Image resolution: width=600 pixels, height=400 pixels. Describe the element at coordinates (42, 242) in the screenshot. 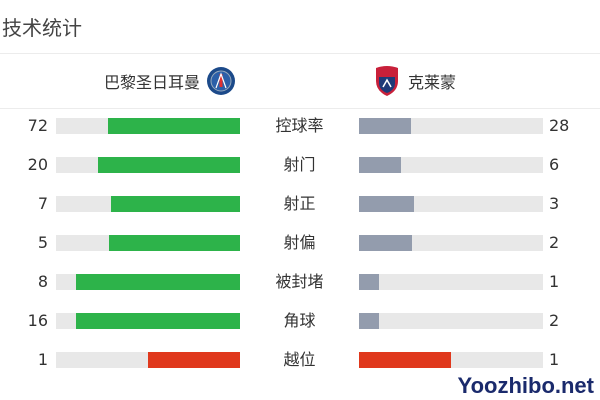

I see `home-stat-value: 5` at that location.